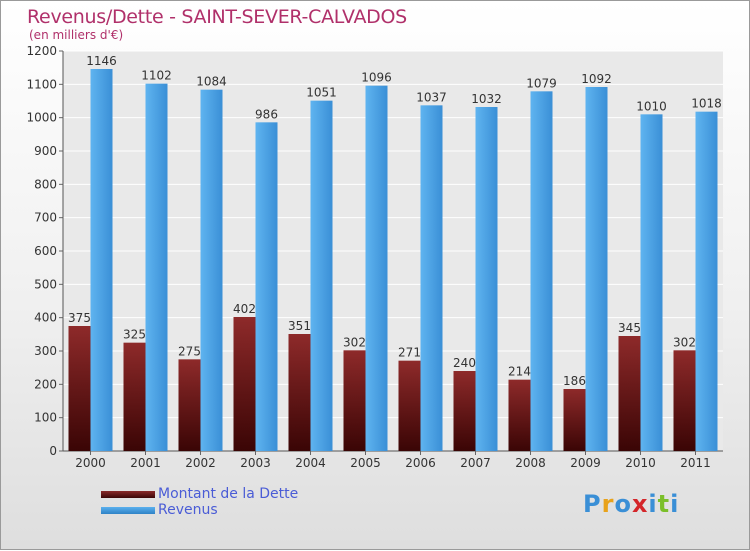 The image size is (750, 551). Describe the element at coordinates (519, 372) in the screenshot. I see `data-label-dette: 214` at that location.